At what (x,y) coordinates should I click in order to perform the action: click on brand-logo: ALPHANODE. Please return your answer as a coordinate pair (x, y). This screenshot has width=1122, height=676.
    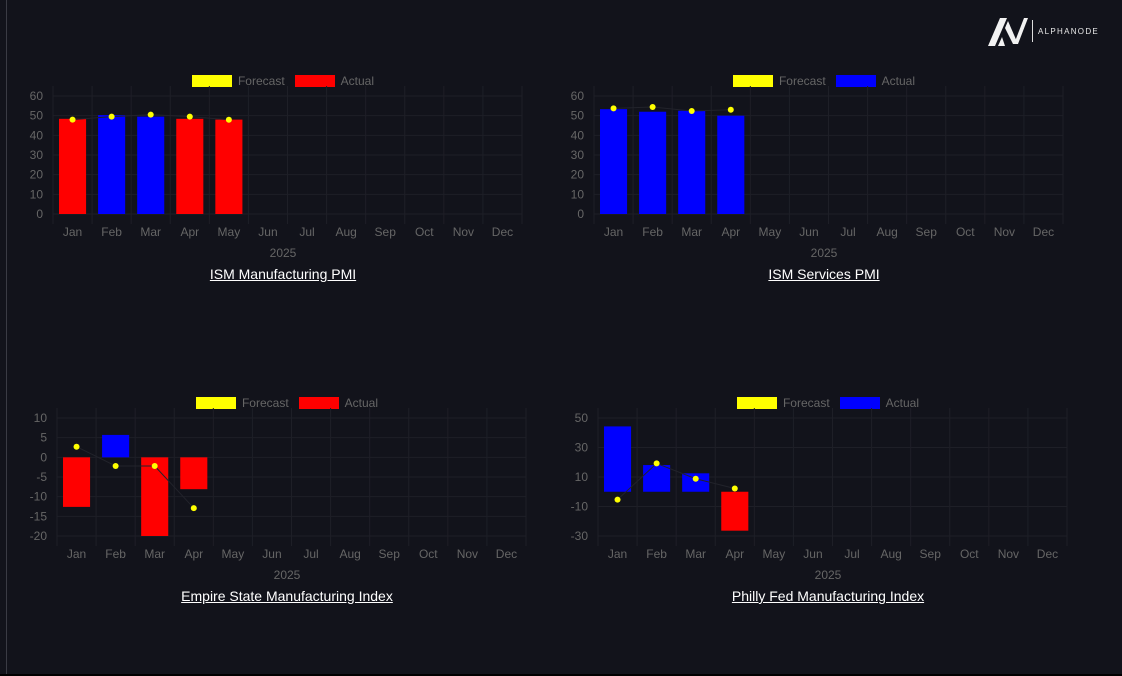
    Looking at the image, I should click on (1043, 31).